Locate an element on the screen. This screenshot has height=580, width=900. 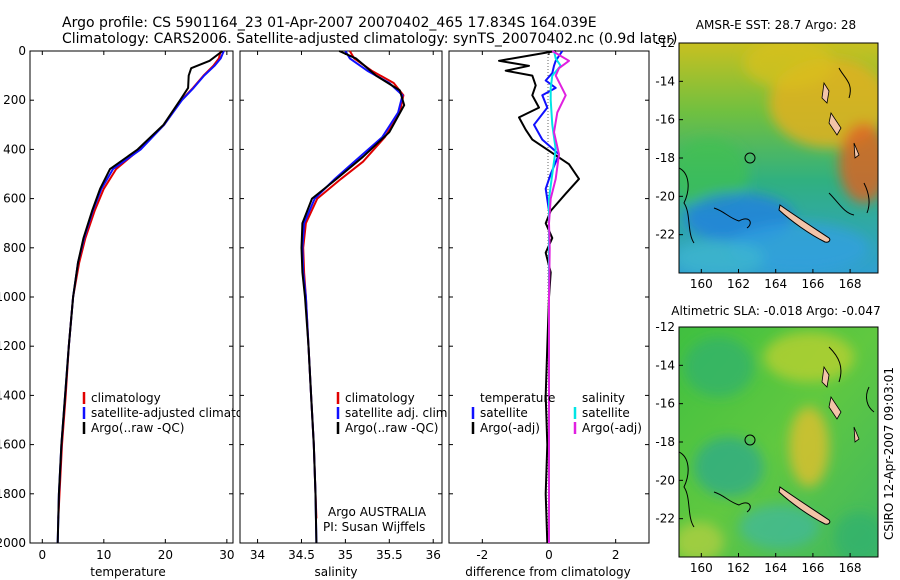
series-line-temperature-satellite is located at coordinates (548, 296).